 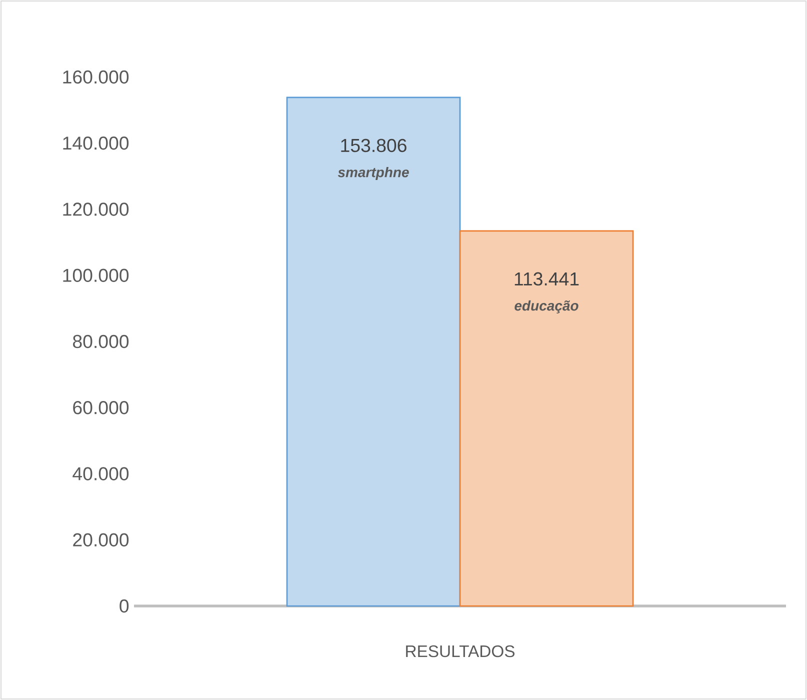 What do you see at coordinates (100, 473) in the screenshot?
I see `y-tick-label: 40.000` at bounding box center [100, 473].